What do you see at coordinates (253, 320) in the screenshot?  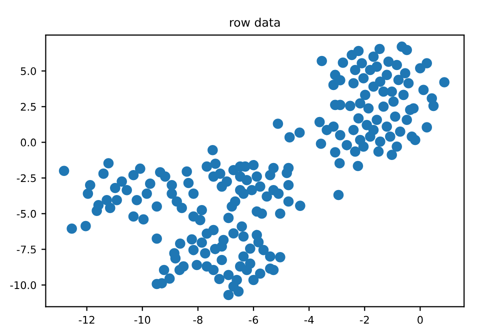 I see `x-tick-label: -6` at bounding box center [253, 320].